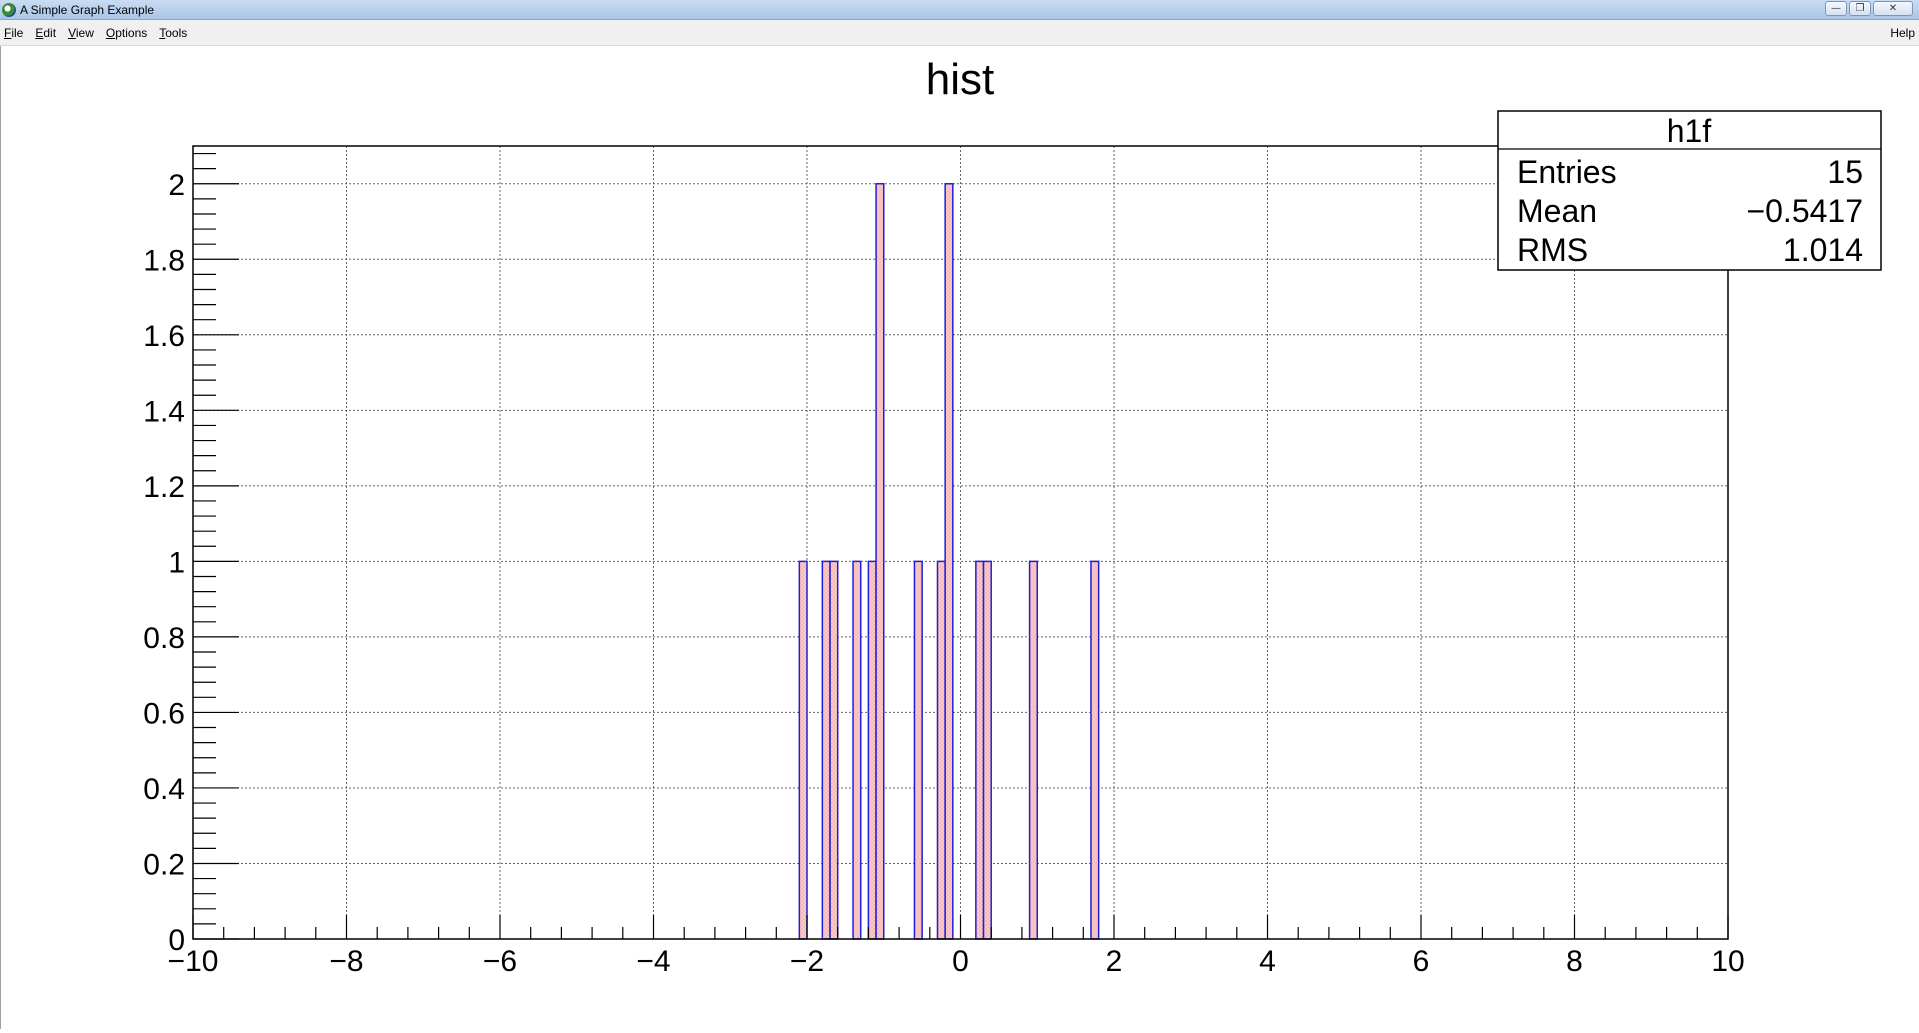 This screenshot has width=1919, height=1033. What do you see at coordinates (164, 713) in the screenshot?
I see `y-tick-label: 0.6` at bounding box center [164, 713].